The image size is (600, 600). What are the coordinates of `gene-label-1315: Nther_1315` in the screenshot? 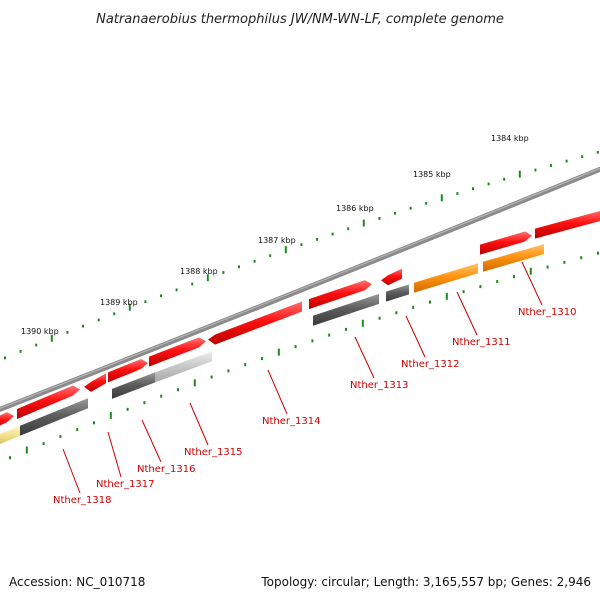 It's located at (213, 452).